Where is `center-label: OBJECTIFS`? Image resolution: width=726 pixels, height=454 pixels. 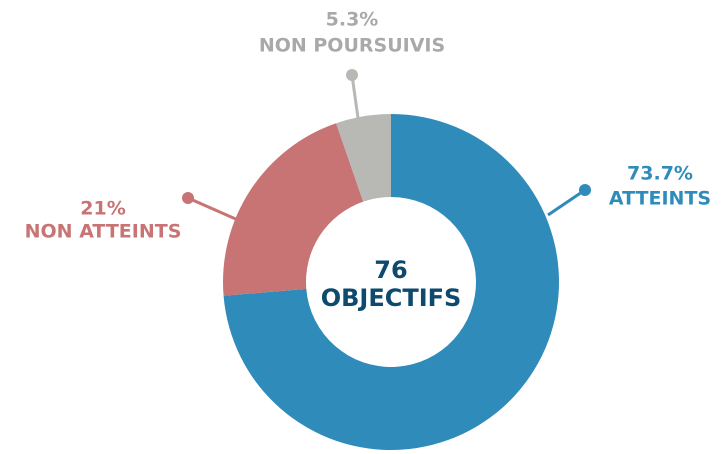
center-label: OBJECTIFS is located at coordinates (391, 298).